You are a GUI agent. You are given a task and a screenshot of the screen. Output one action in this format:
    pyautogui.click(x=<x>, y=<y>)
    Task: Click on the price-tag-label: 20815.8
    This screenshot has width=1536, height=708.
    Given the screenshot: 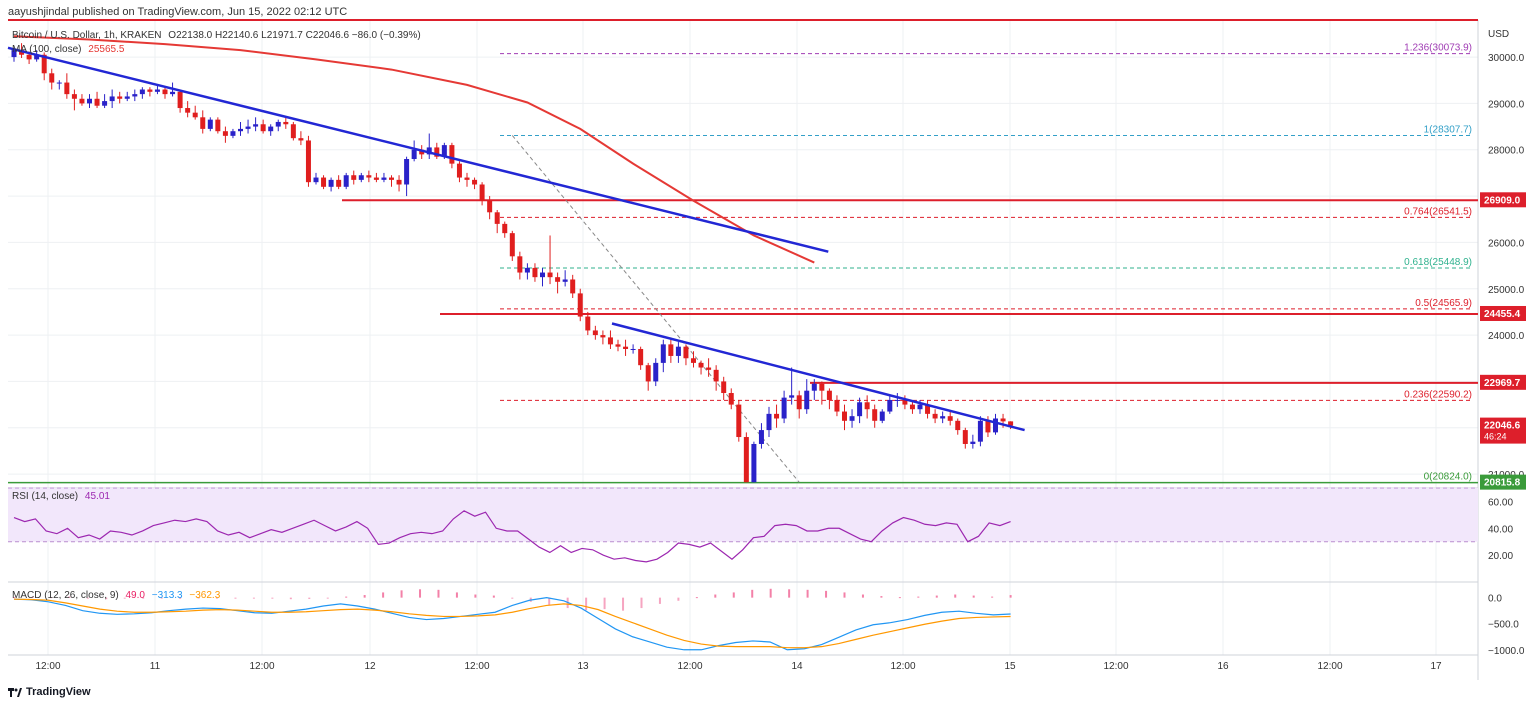 What is the action you would take?
    pyautogui.click(x=1502, y=483)
    